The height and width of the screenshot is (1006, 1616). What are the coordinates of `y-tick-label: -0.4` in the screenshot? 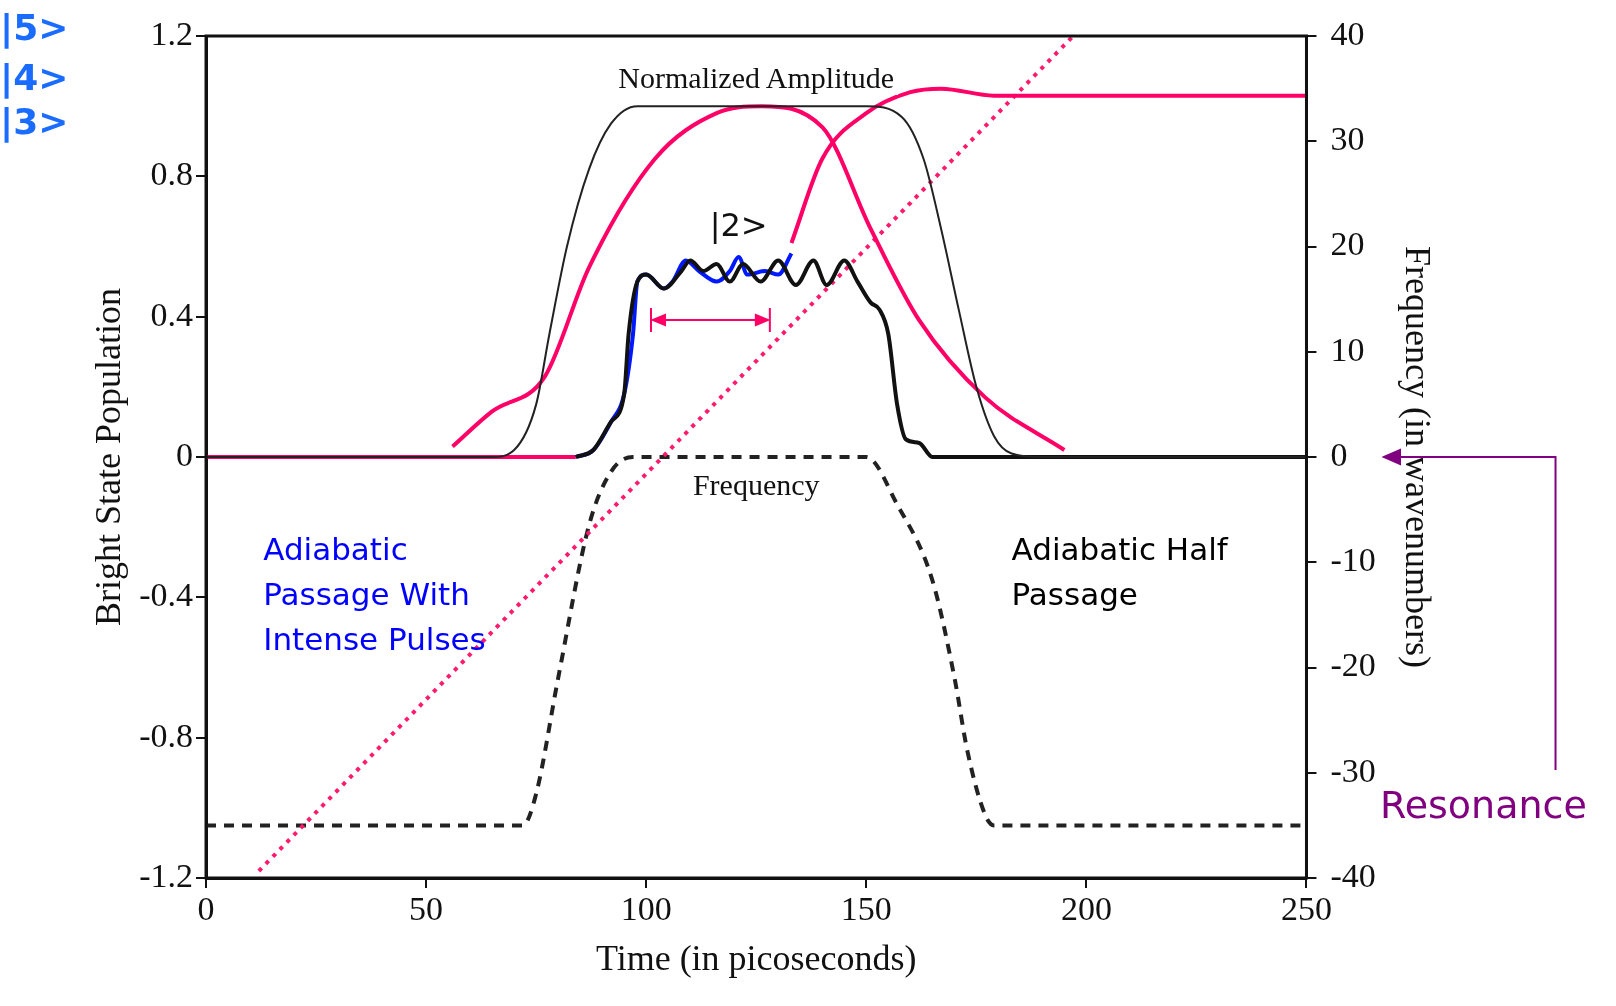 It's located at (166, 595).